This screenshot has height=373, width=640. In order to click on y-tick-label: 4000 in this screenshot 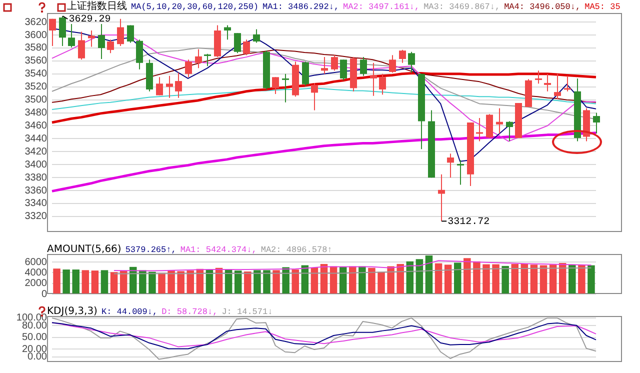, I will do `click(36, 272)`.